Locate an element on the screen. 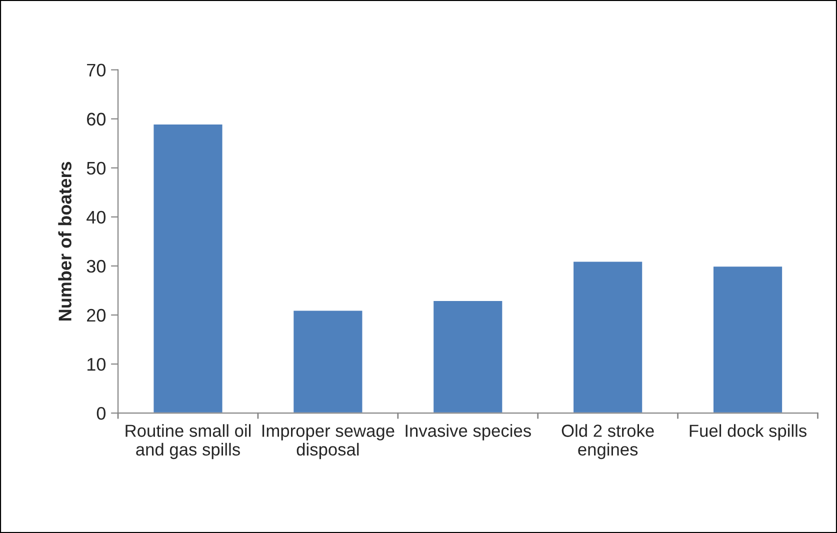 The width and height of the screenshot is (837, 533). x-tick-label: Improper sewage disposal is located at coordinates (328, 442).